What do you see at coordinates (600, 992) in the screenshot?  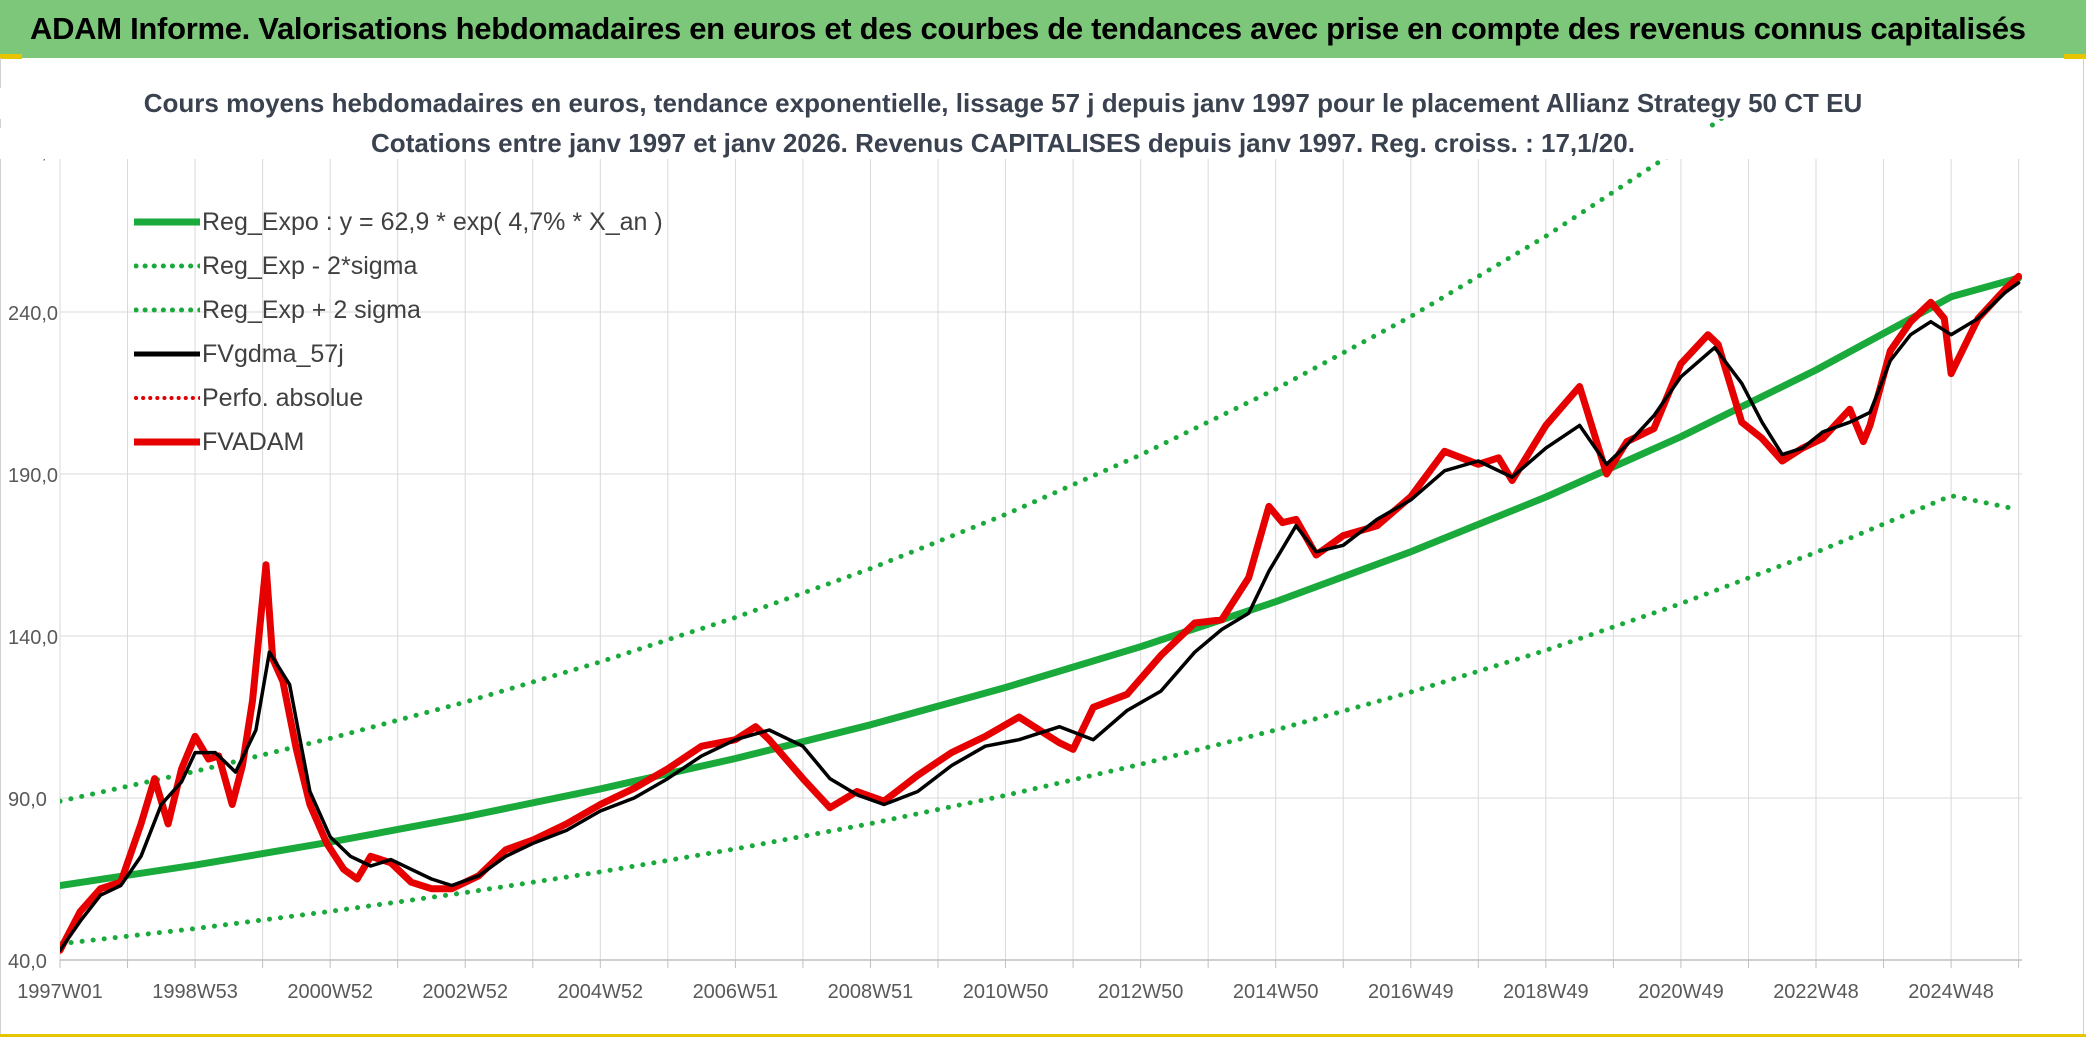 I see `x-tick-label: 2004W52` at bounding box center [600, 992].